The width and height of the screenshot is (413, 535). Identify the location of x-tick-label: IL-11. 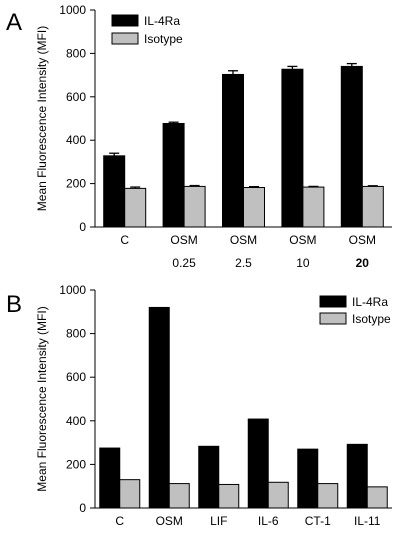
(367, 521).